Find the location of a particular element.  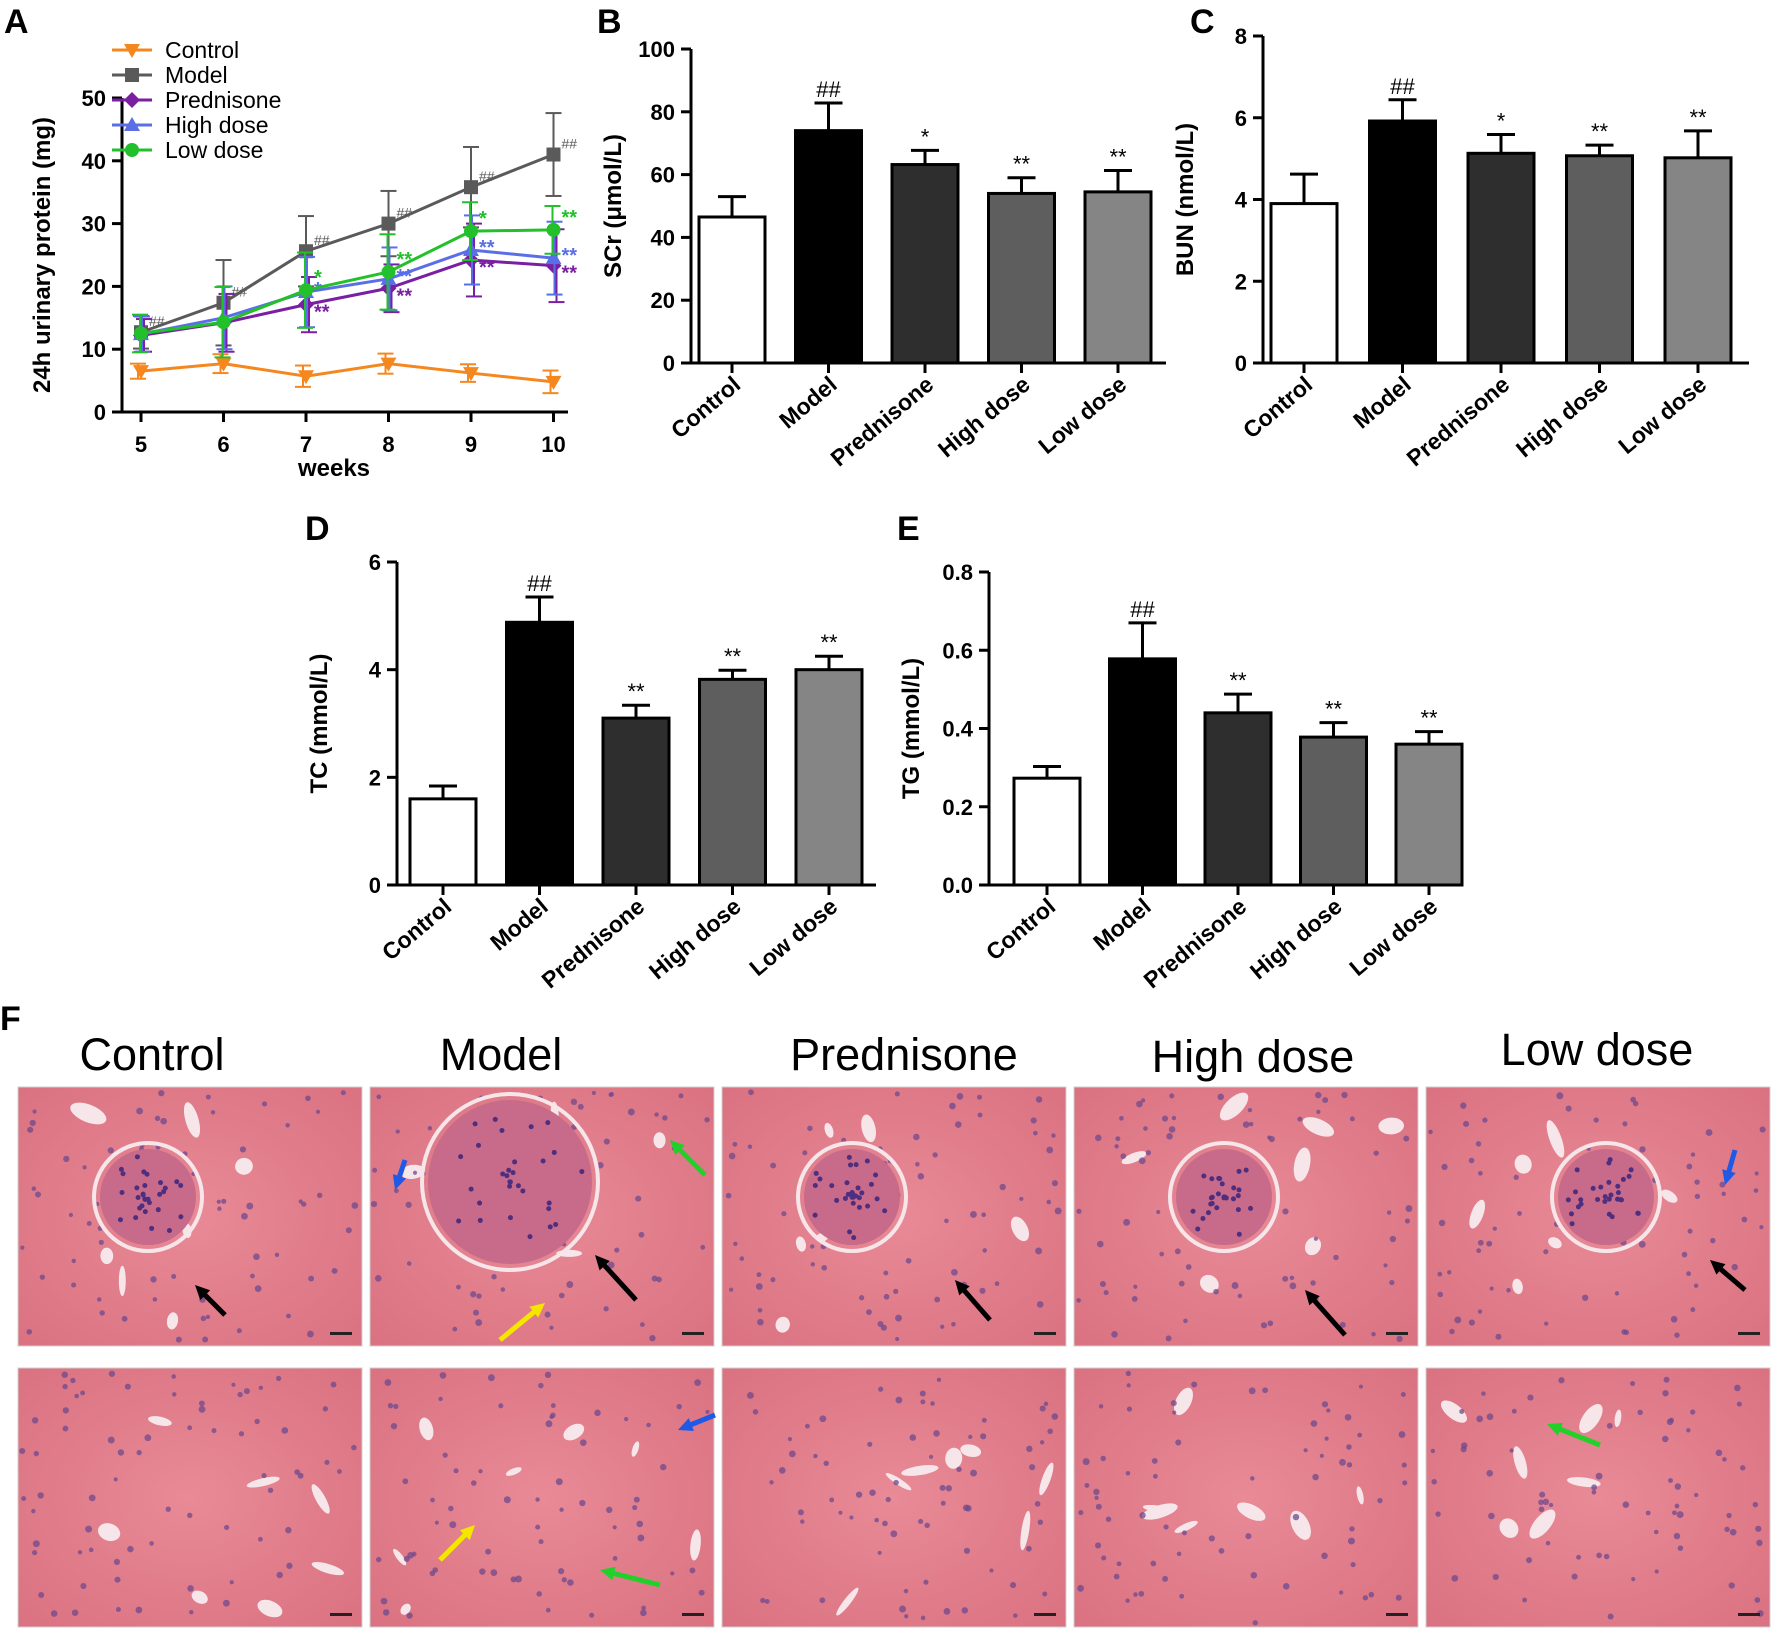

green-arrow is located at coordinates (634, 1578).